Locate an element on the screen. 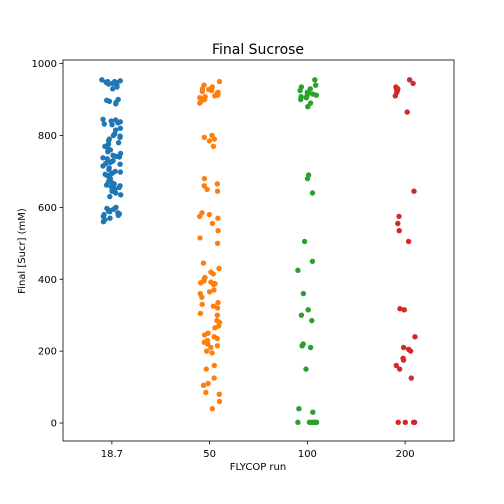 The height and width of the screenshot is (504, 504). y-axis-ticks: 0 200 400 600 800 1000 is located at coordinates (47, 244).